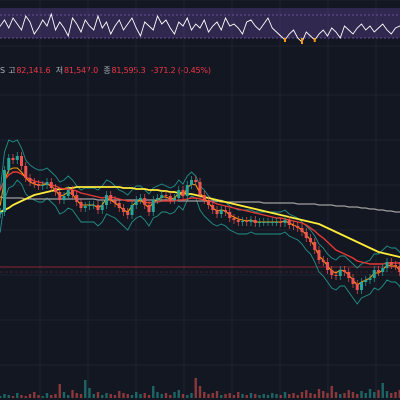 Image resolution: width=400 pixels, height=400 pixels. I want to click on low-value: 81,547.0, so click(80, 70).